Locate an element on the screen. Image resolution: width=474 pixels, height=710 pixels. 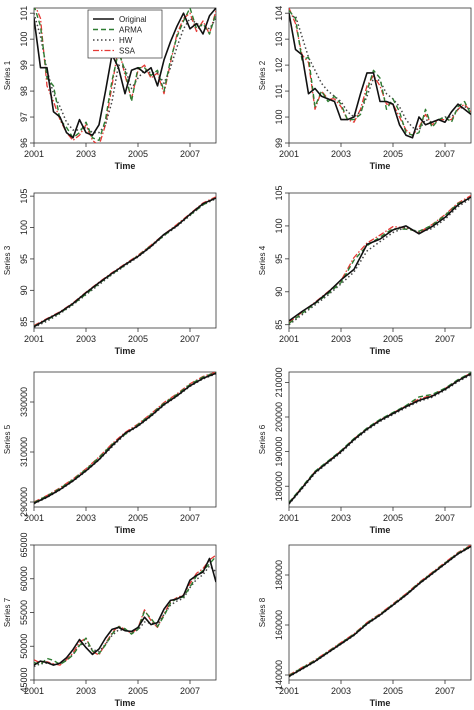
y-axis-title: Series 1 is located at coordinates (7, 75).